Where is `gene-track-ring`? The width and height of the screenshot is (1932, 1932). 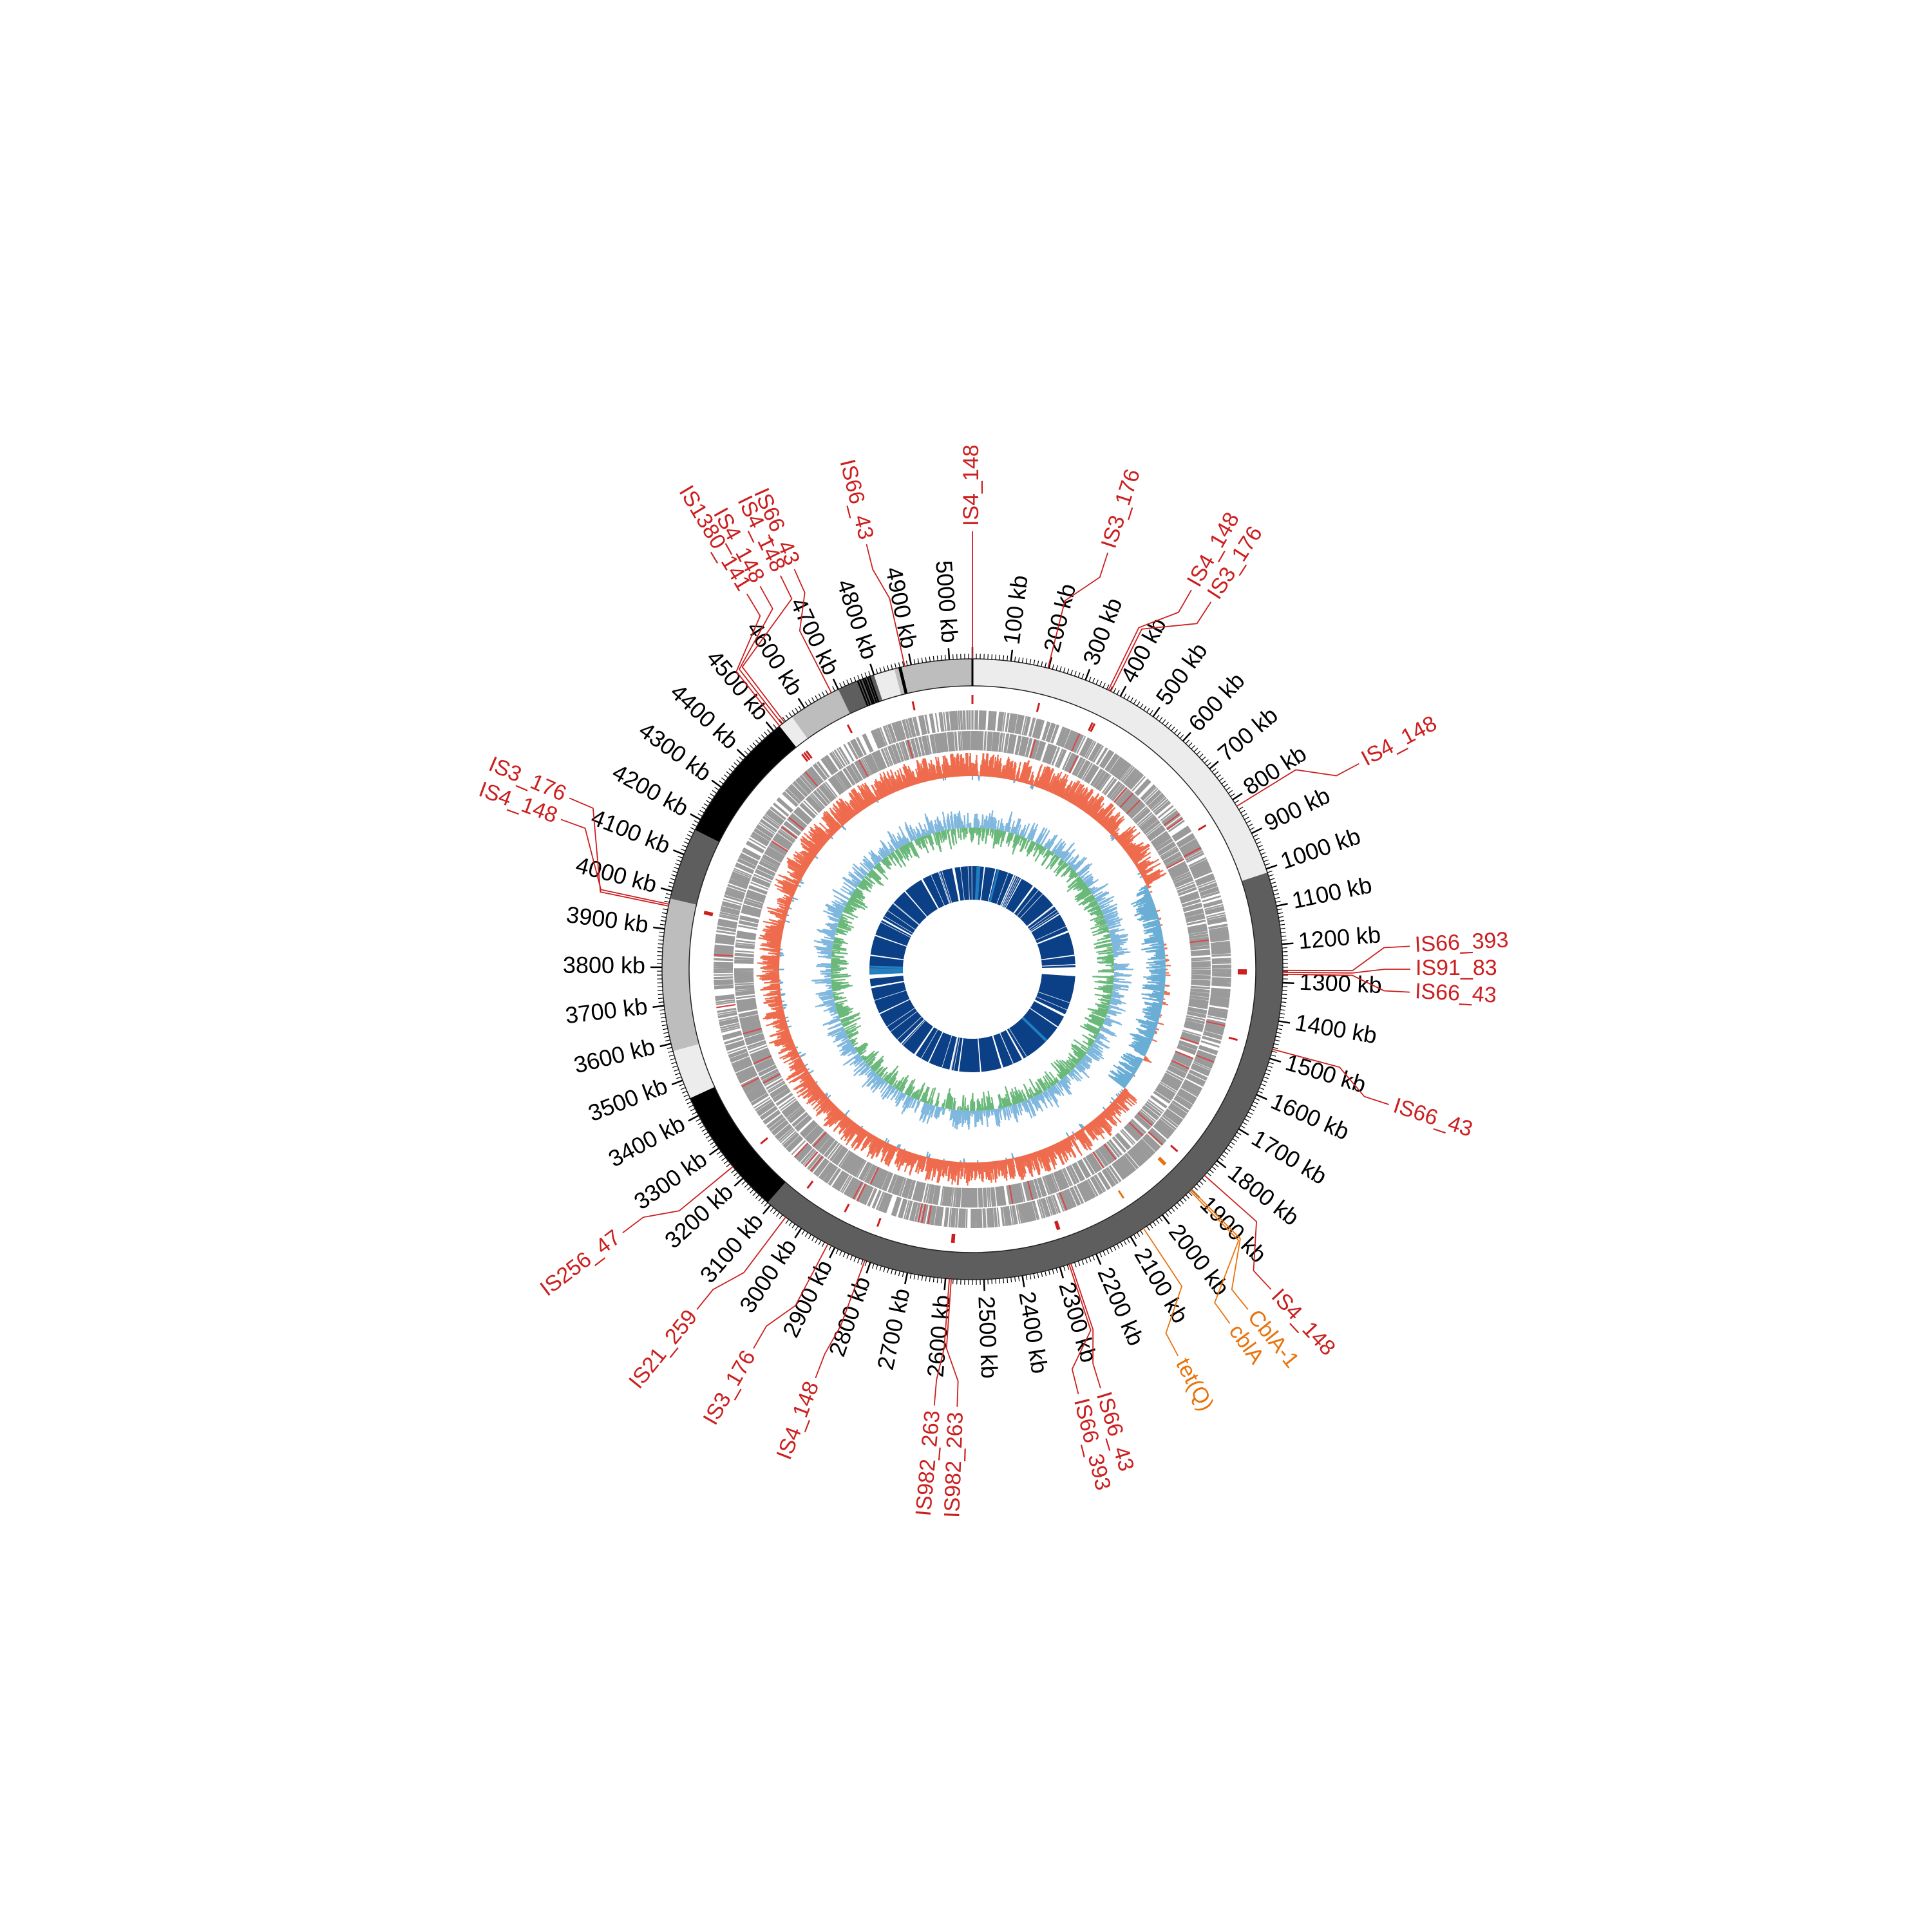 gene-track-ring is located at coordinates (973, 970).